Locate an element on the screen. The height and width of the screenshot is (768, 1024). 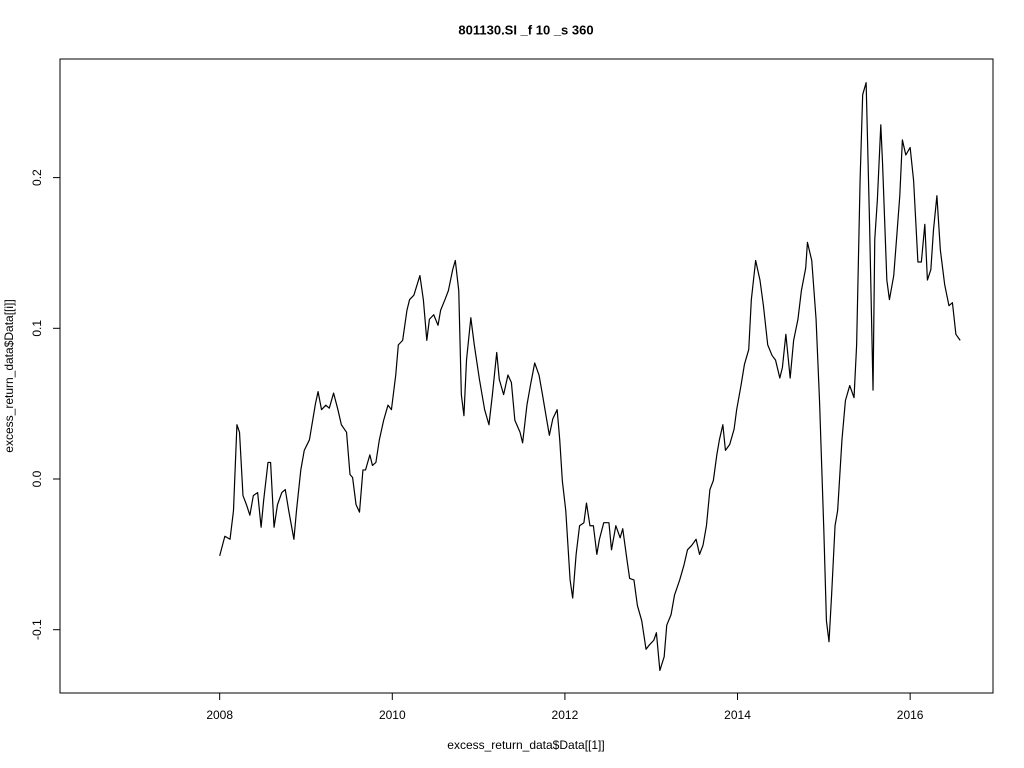
y-axis-label: excess_return_data$Data[[i]] is located at coordinates (9, 375).